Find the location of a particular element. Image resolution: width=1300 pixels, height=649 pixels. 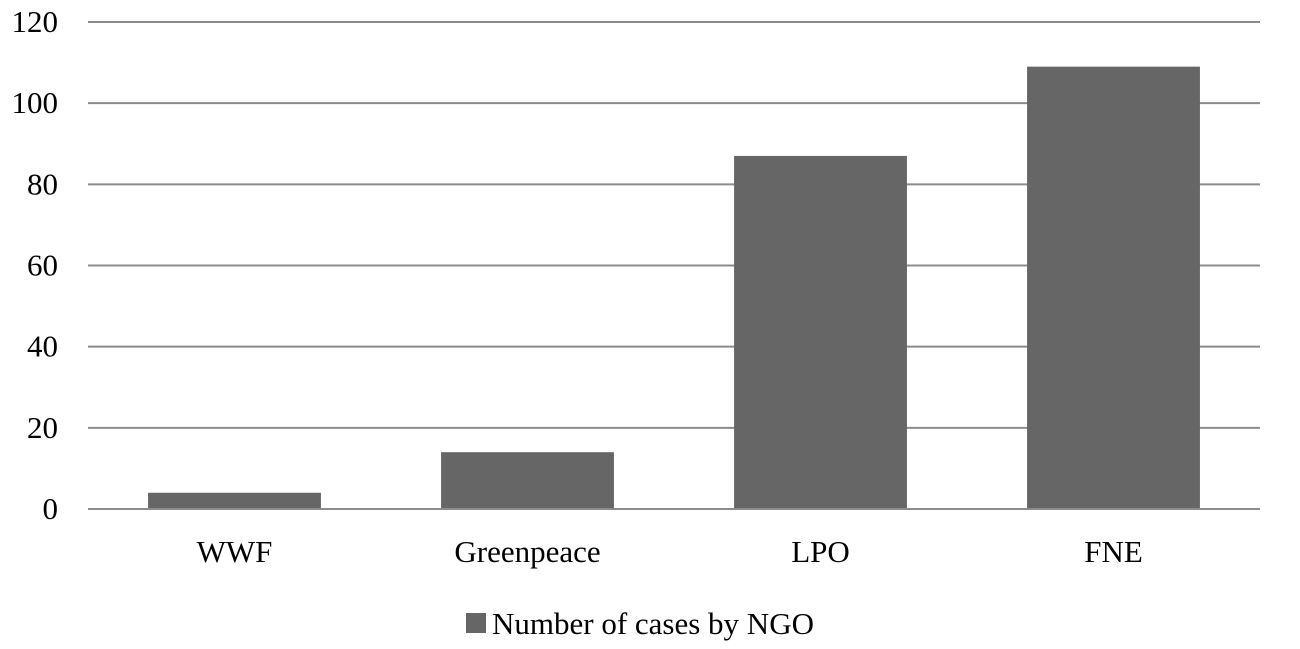

legend-swatch is located at coordinates (476, 623).